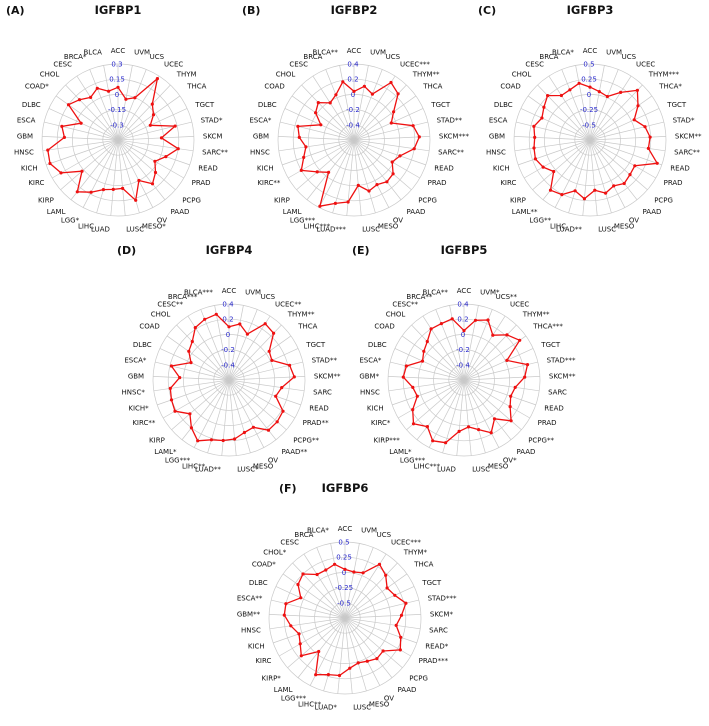 The width and height of the screenshot is (709, 726). Describe the element at coordinates (307, 327) in the screenshot. I see `axis-label: THCA` at that location.